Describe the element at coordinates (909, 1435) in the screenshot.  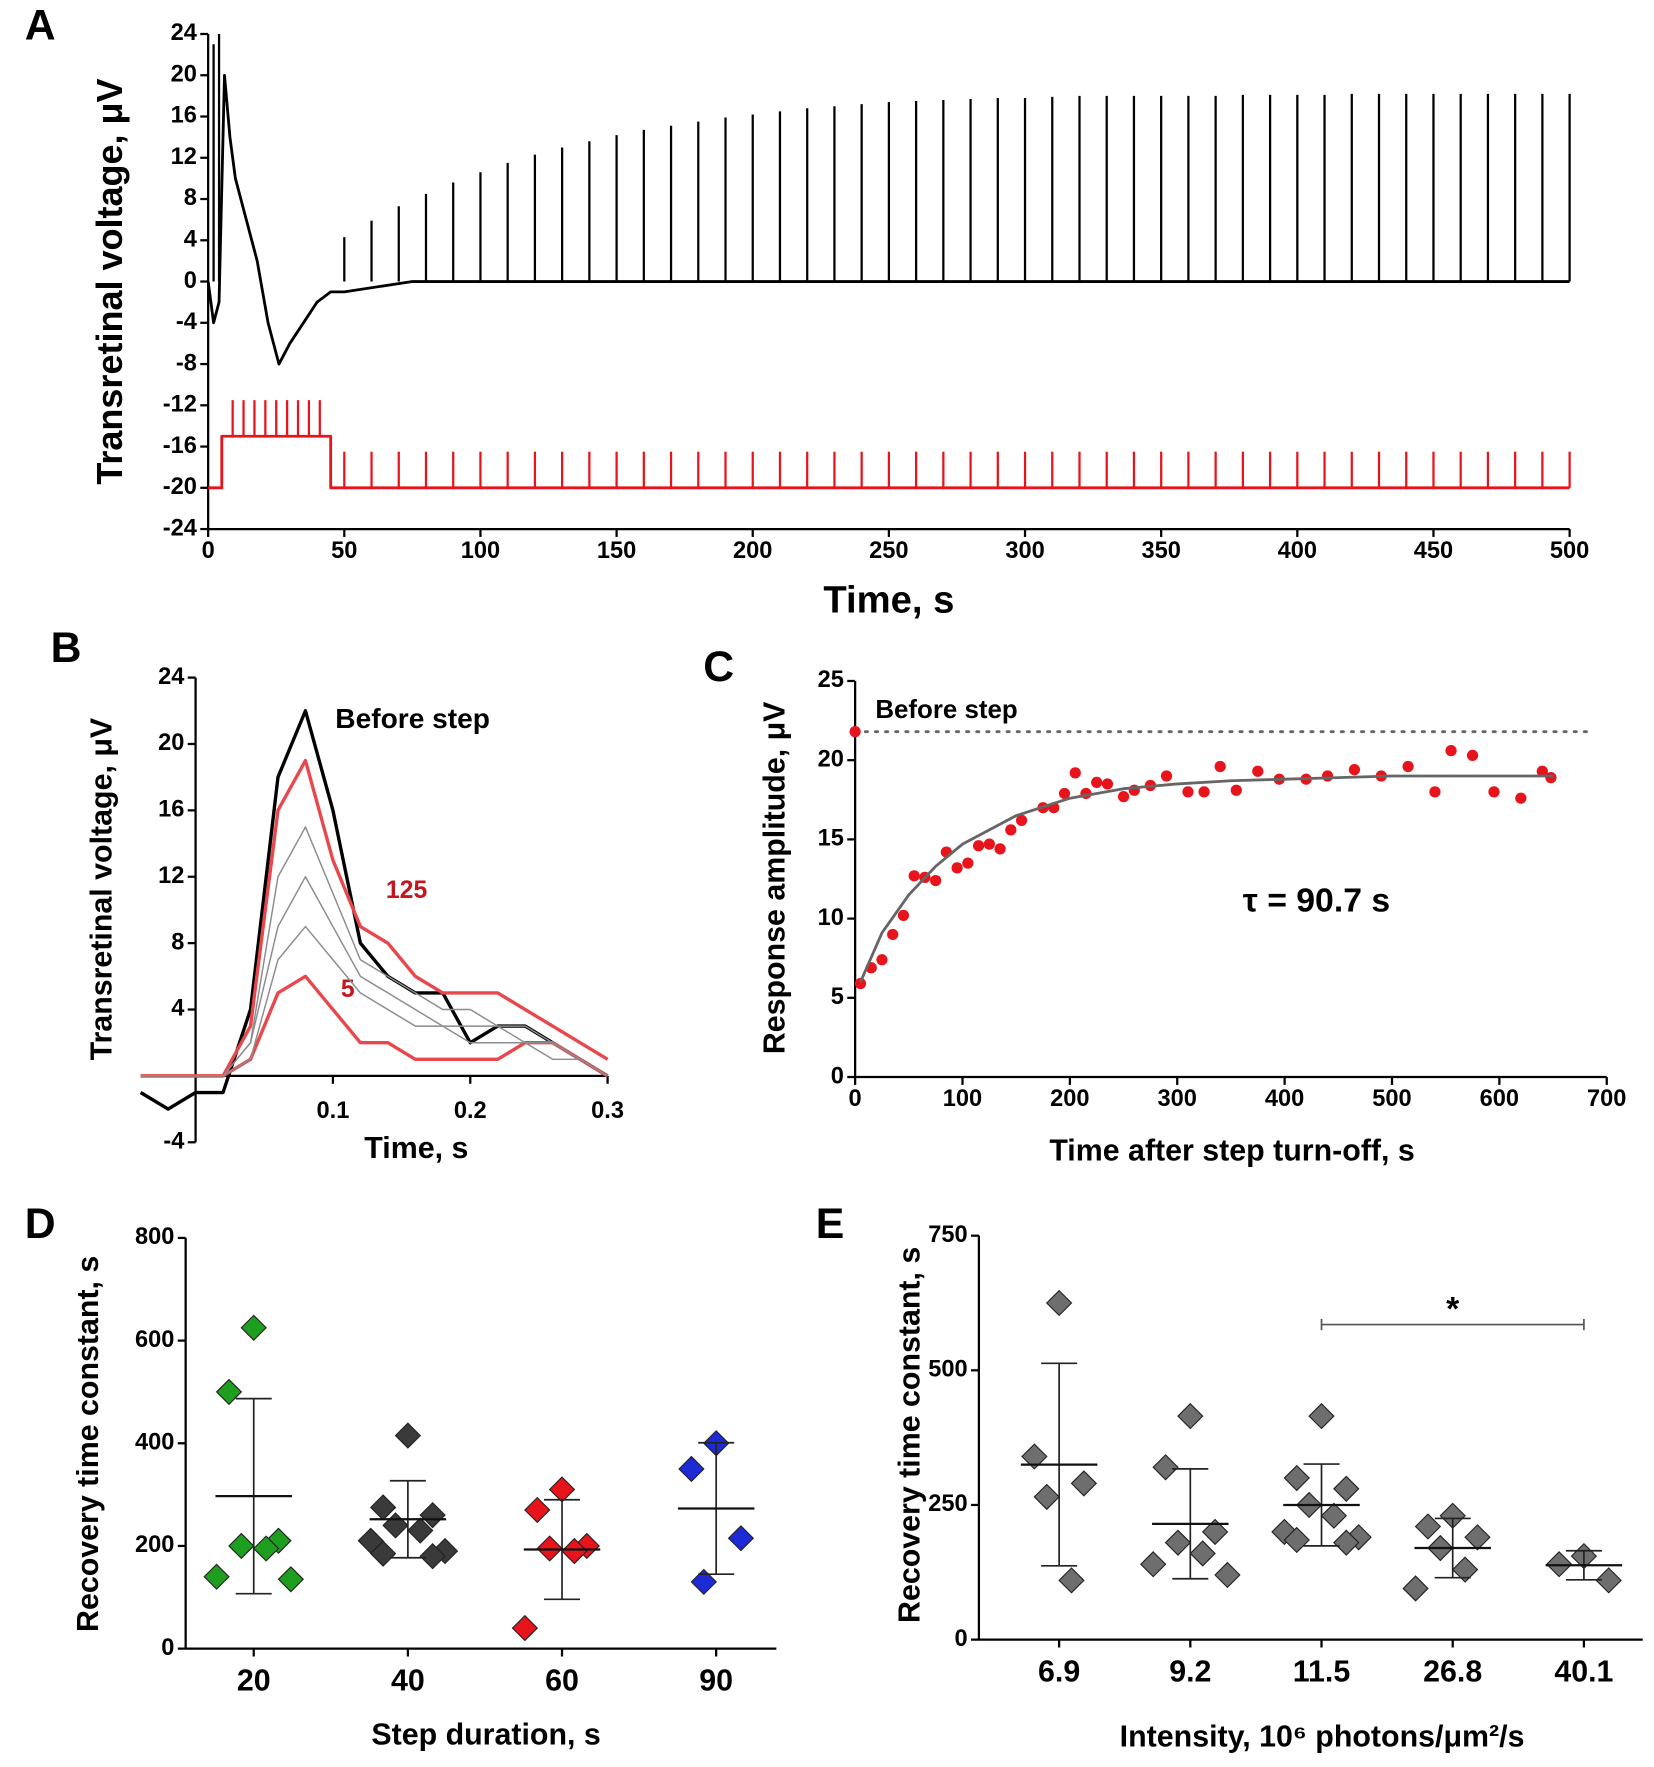
I see `y-axis-title: Recovery time constant, s` at that location.